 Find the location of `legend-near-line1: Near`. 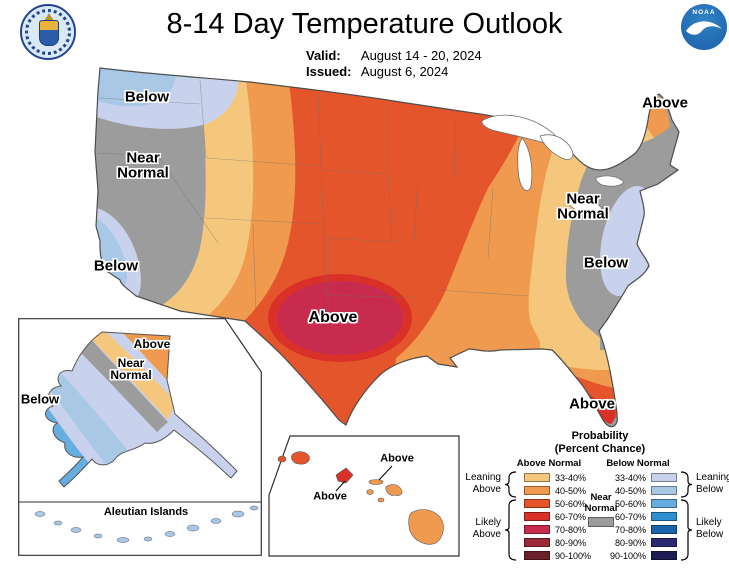

legend-near-line1: Near is located at coordinates (601, 497).